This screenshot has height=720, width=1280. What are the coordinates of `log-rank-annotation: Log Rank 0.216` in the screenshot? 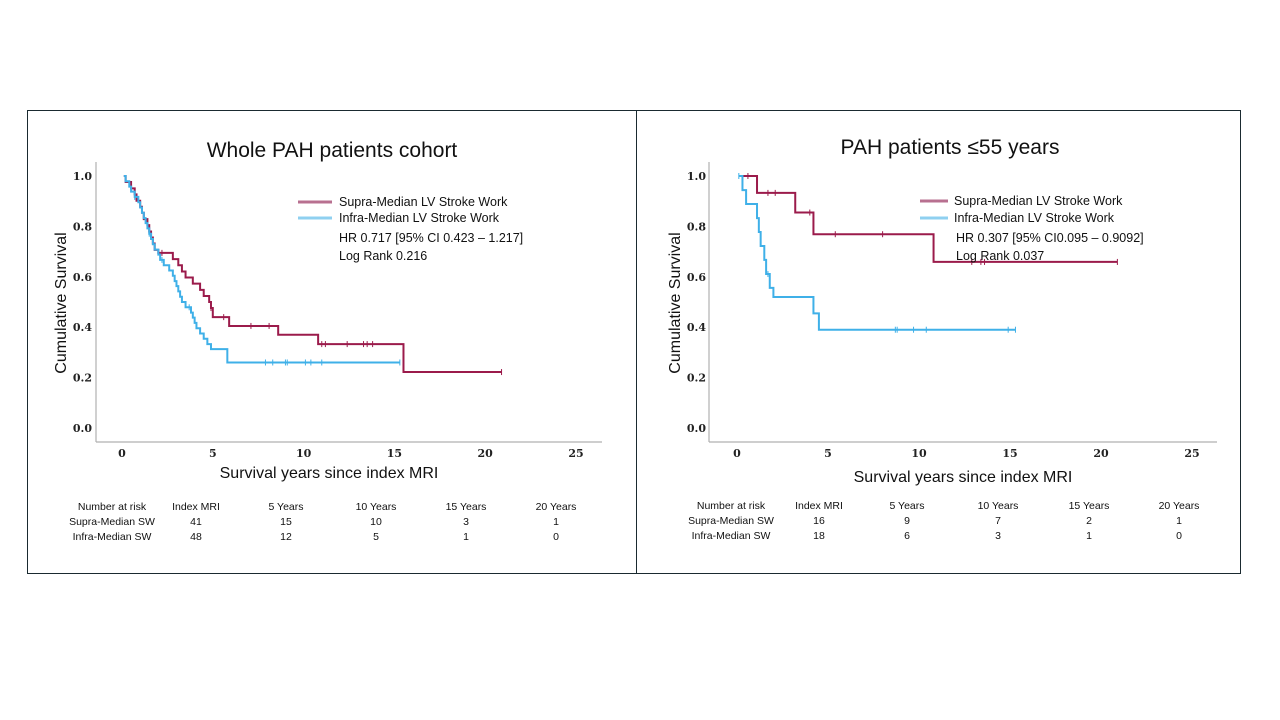 It's located at (383, 256).